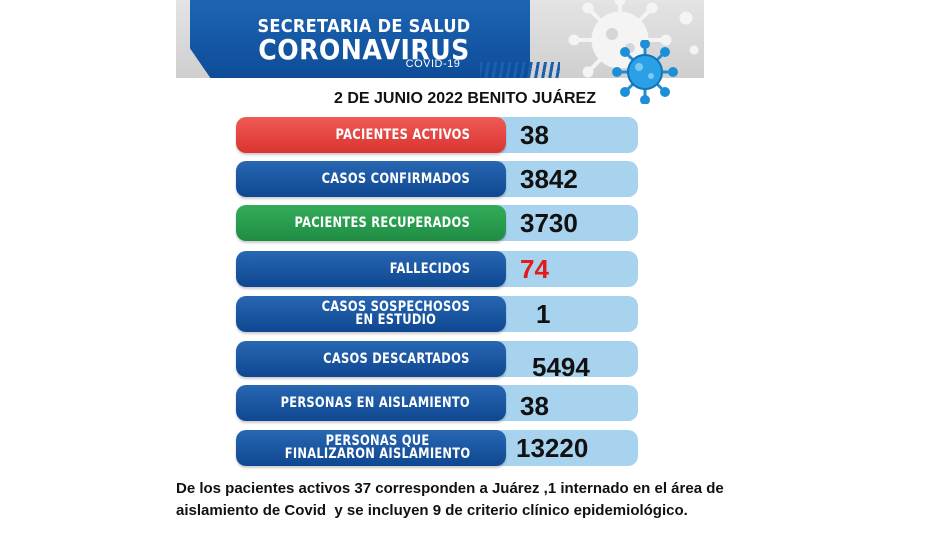  I want to click on stat-row-pacientes-recuperados: PACIENTES RECUPERADOS 3730, so click(437, 223).